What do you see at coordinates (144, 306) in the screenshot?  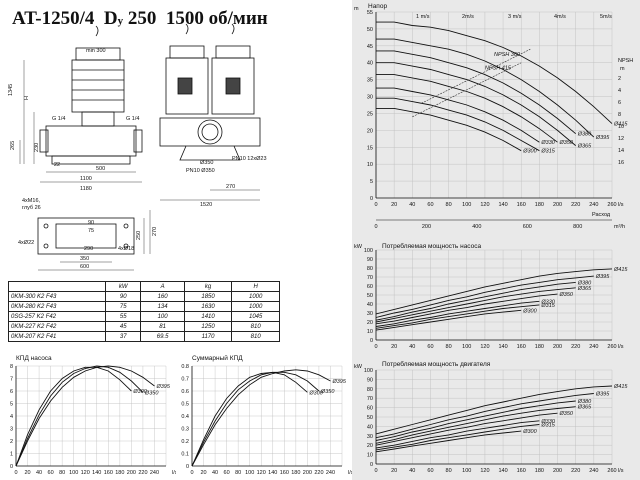 I see `table-row: 0KM-280 K2 F43 75 134 1630 1000` at bounding box center [144, 306].